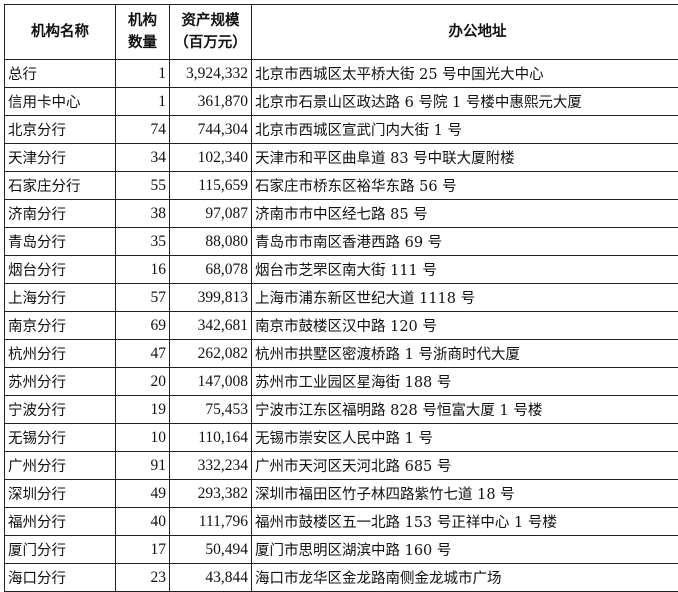 The image size is (678, 592). Describe the element at coordinates (60, 101) in the screenshot. I see `cell-name: 信用卡中心` at that location.